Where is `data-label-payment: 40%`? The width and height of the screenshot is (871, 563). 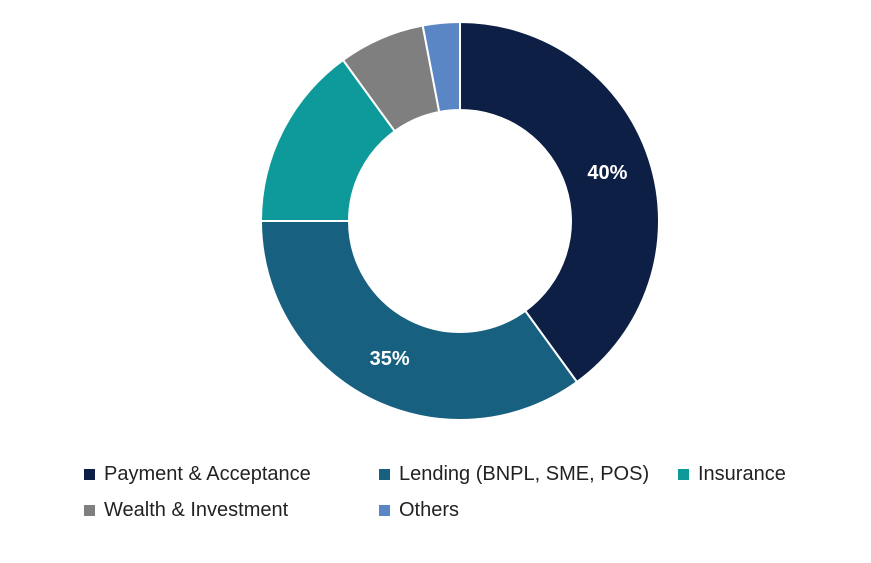
data-label-payment: 40% is located at coordinates (607, 173).